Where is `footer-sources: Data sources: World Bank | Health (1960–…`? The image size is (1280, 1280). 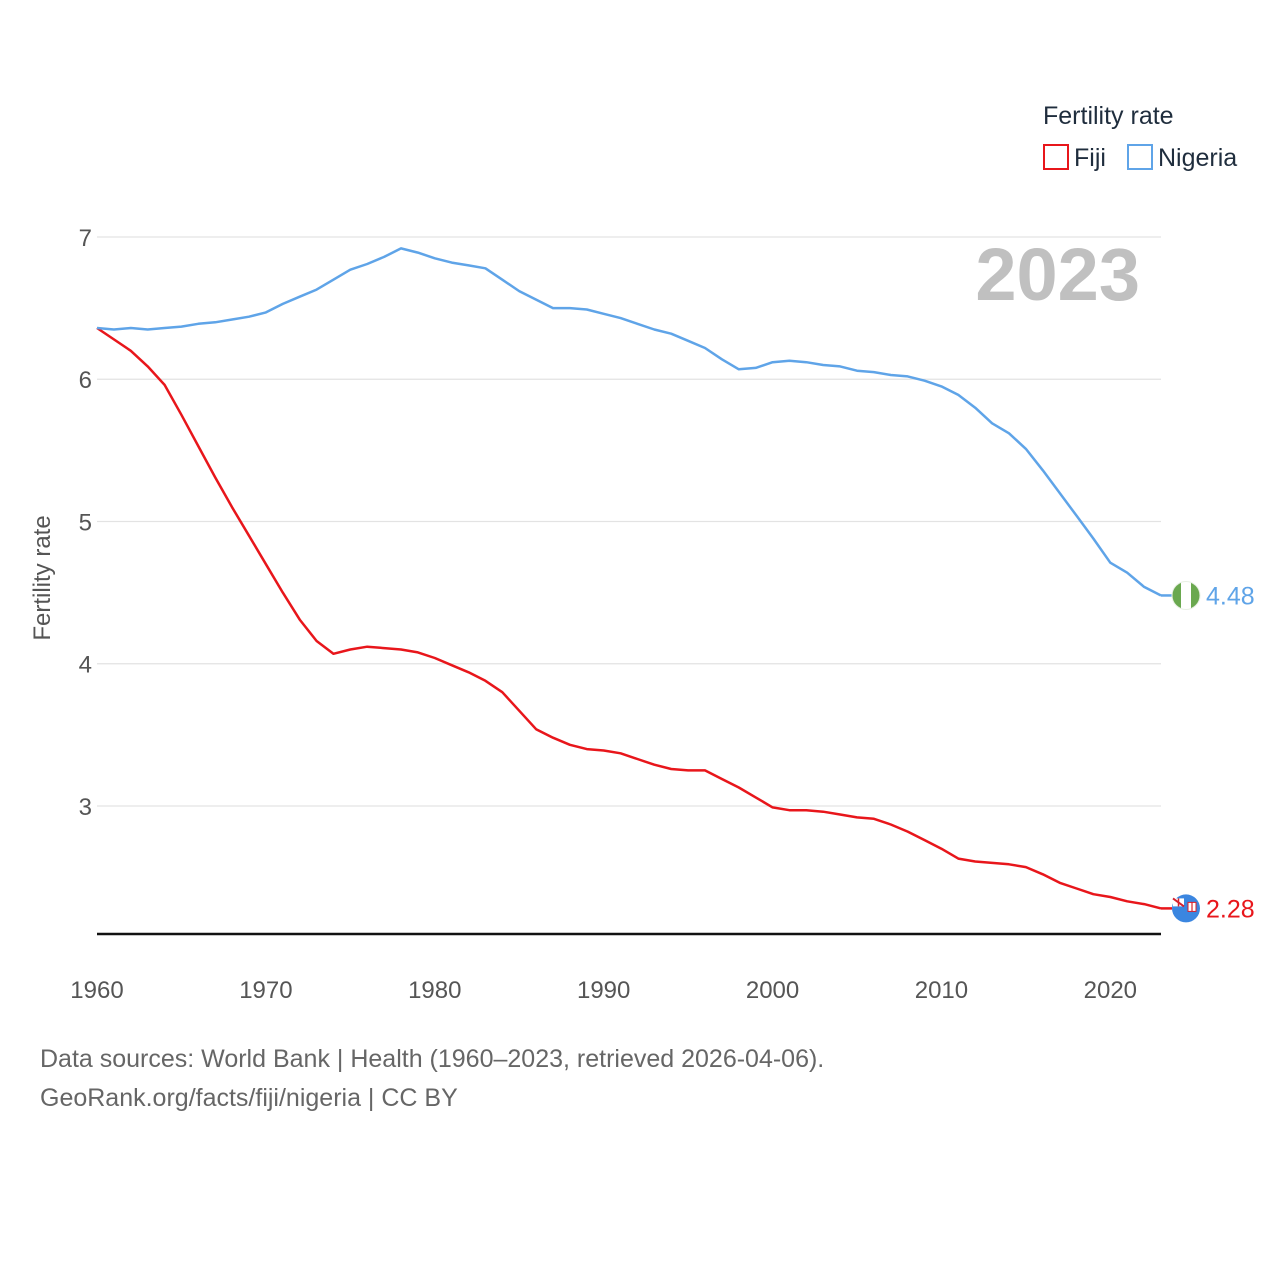
footer-sources: Data sources: World Bank | Health (1960–… is located at coordinates (432, 1059).